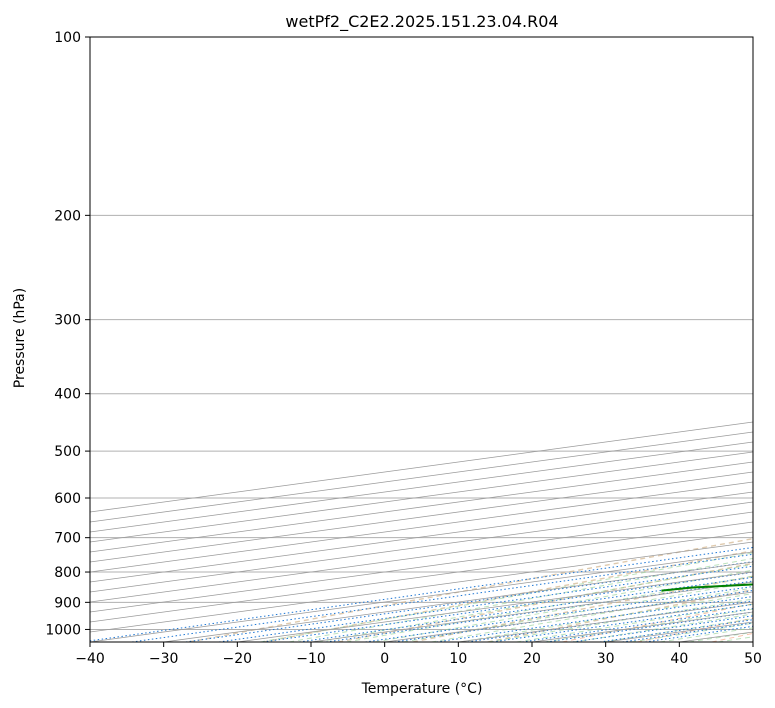 The height and width of the screenshot is (708, 775). Describe the element at coordinates (20, 338) in the screenshot. I see `y-axis-label: Pressure (hPa)` at that location.